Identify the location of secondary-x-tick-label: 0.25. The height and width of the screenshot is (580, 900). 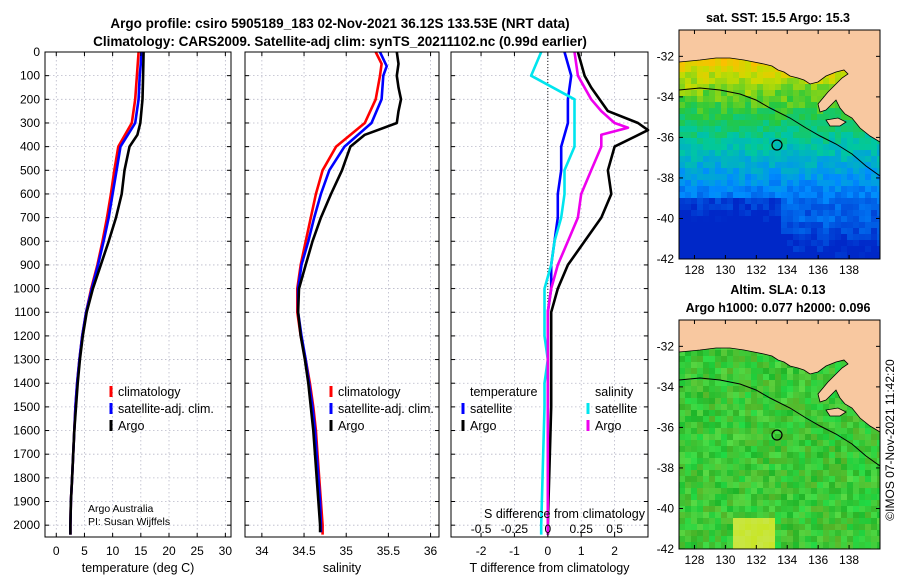
(582, 529).